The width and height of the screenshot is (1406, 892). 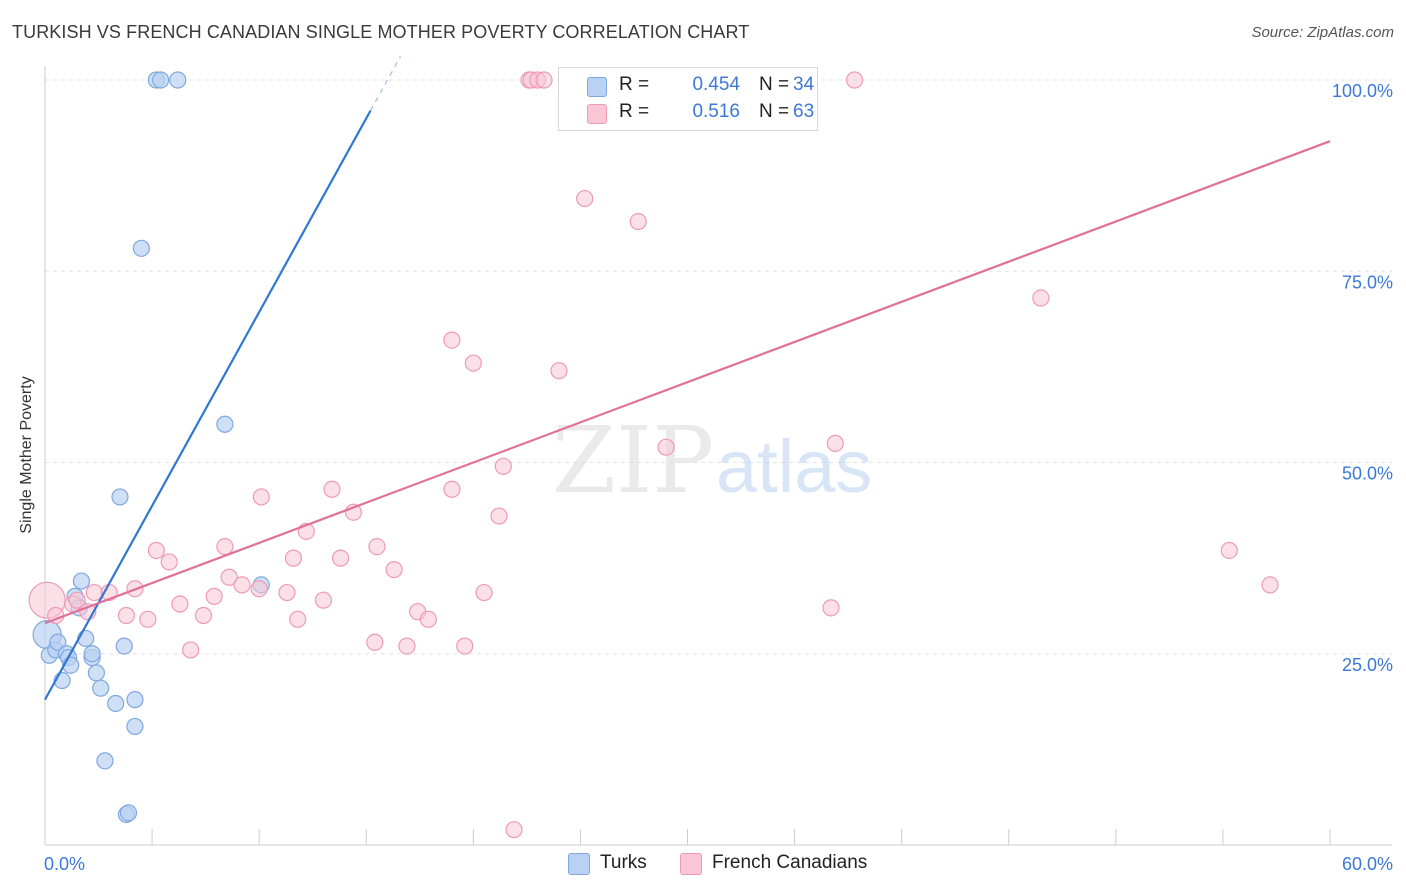 What do you see at coordinates (151, 447) in the screenshot?
I see `turks-points` at bounding box center [151, 447].